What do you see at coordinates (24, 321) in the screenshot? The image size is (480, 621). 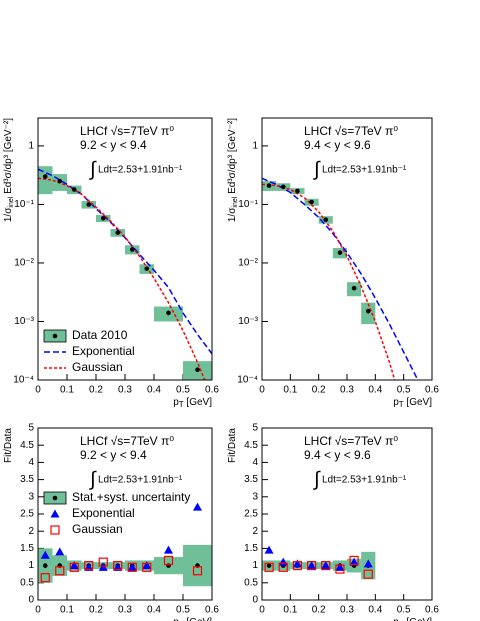 I see `y-tick-label: 10⁻³` at bounding box center [24, 321].